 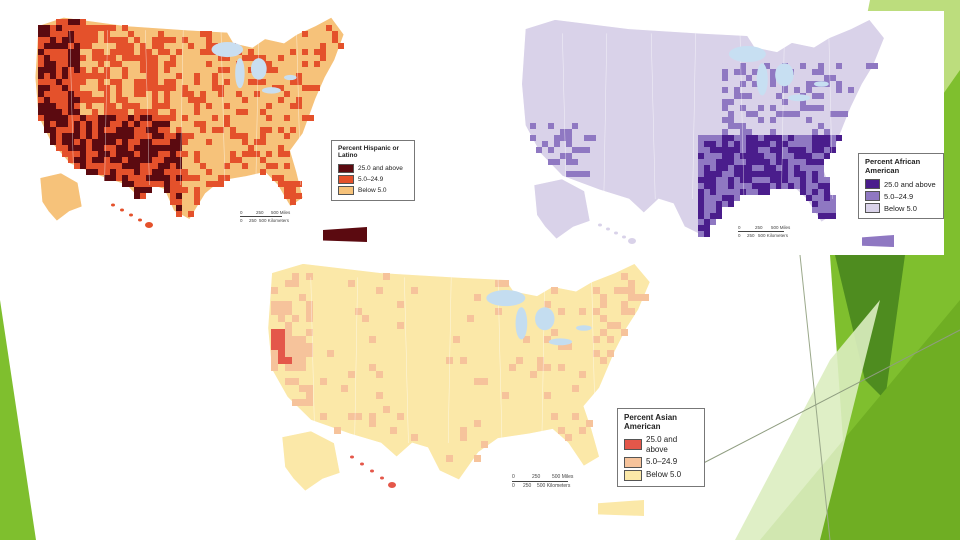 I want to click on lake-ontario, so click(x=584, y=328).